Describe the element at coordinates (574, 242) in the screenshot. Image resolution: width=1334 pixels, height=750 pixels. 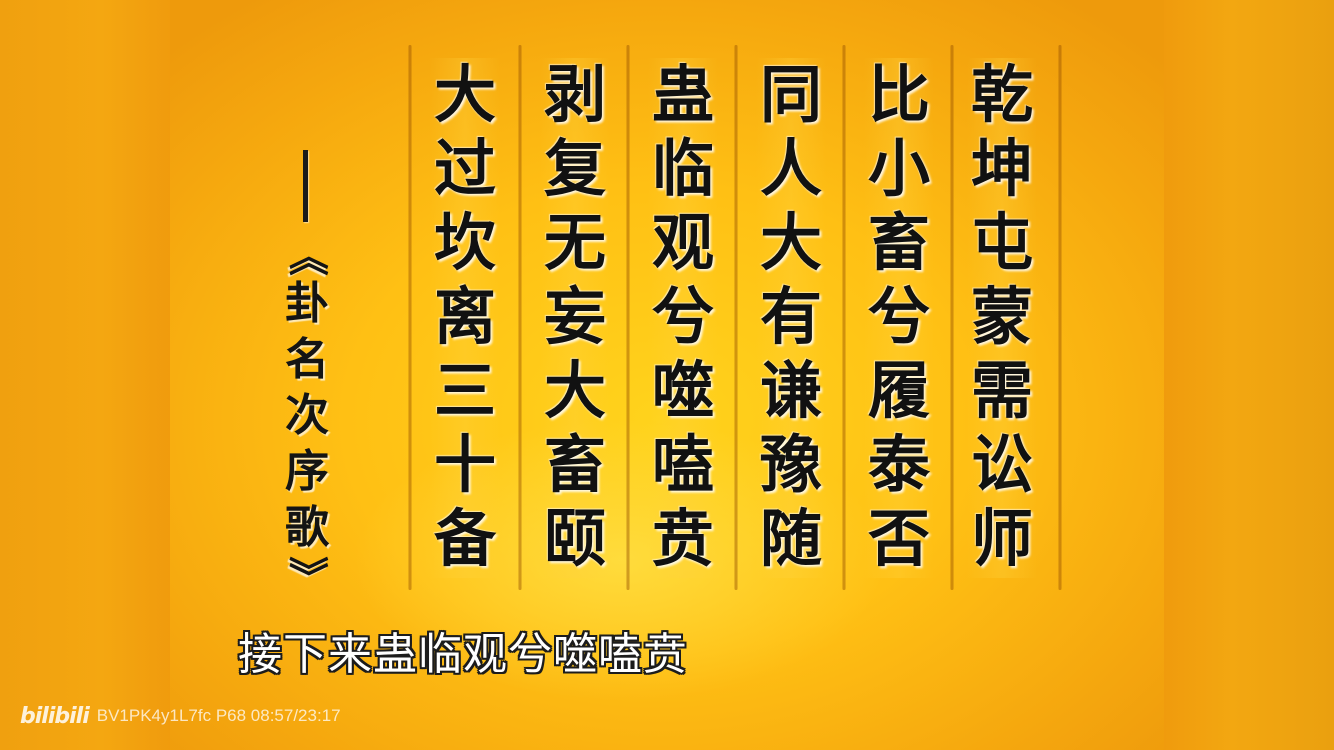
I see `verse-char: 无` at that location.